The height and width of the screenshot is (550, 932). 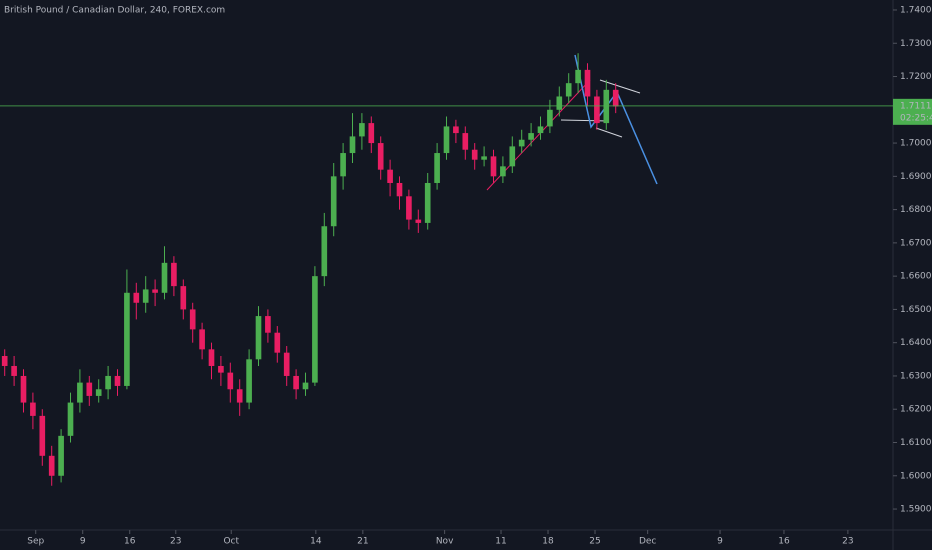 I want to click on x-tick-label: 11, so click(x=500, y=542).